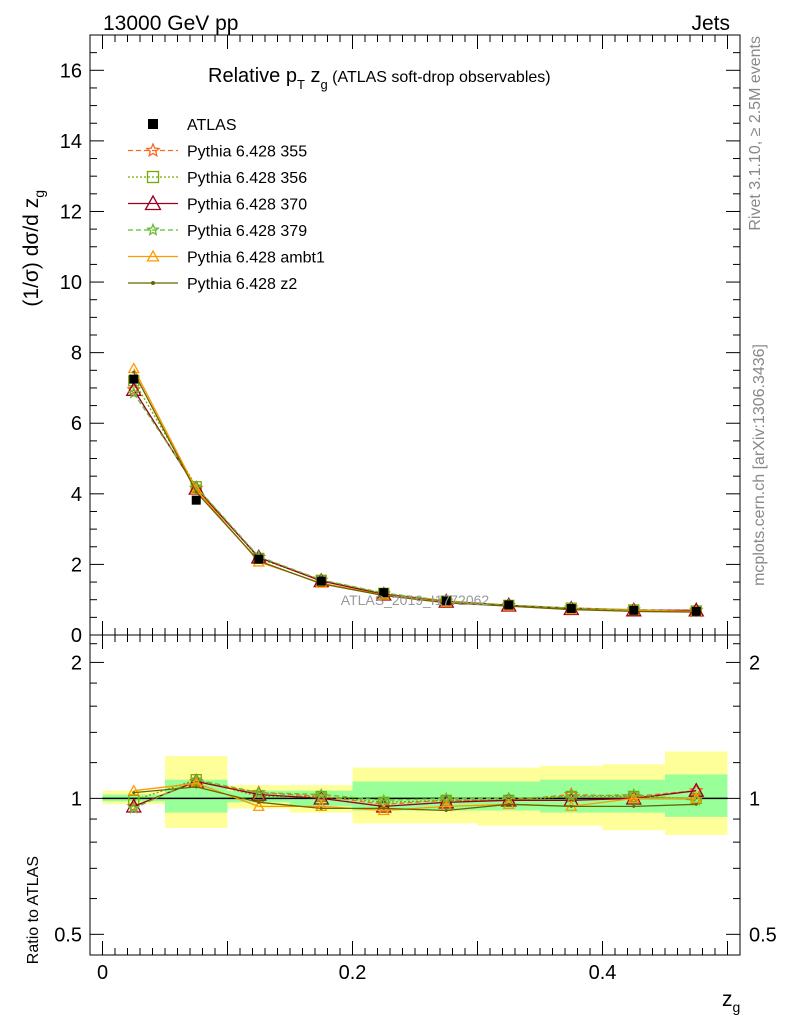 This screenshot has height=1024, width=786. Describe the element at coordinates (754, 663) in the screenshot. I see `ratio-y-tick-label-right: 2` at that location.